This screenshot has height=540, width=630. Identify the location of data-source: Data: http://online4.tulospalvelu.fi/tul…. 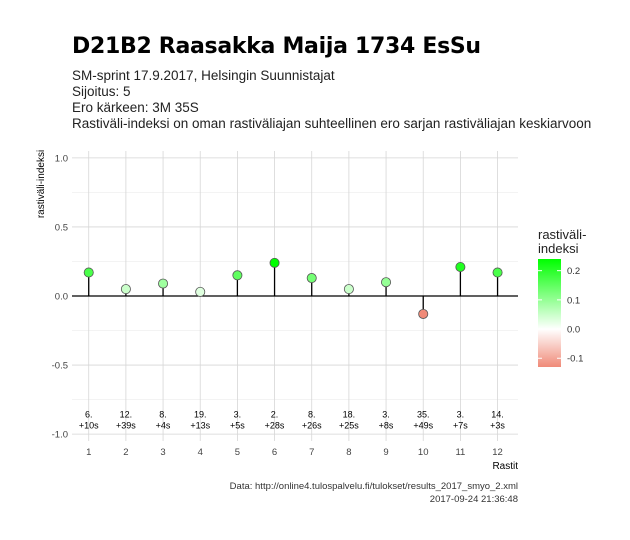
(373, 486).